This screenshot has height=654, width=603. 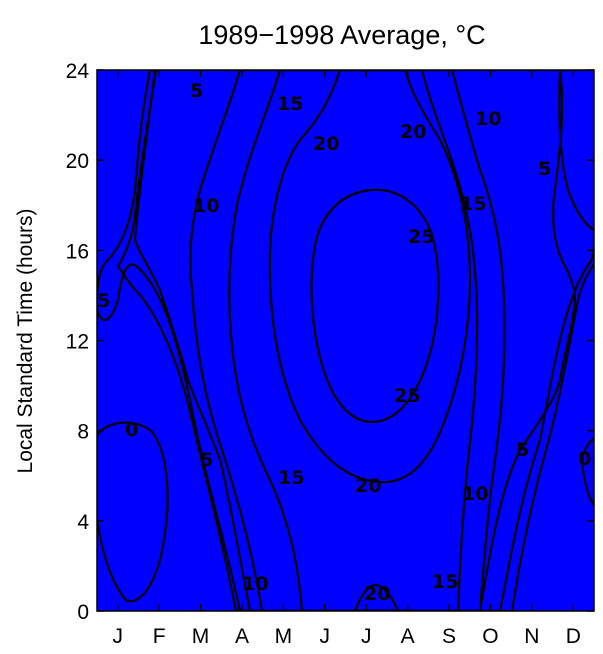 What do you see at coordinates (77, 161) in the screenshot?
I see `y-tick-label: 20` at bounding box center [77, 161].